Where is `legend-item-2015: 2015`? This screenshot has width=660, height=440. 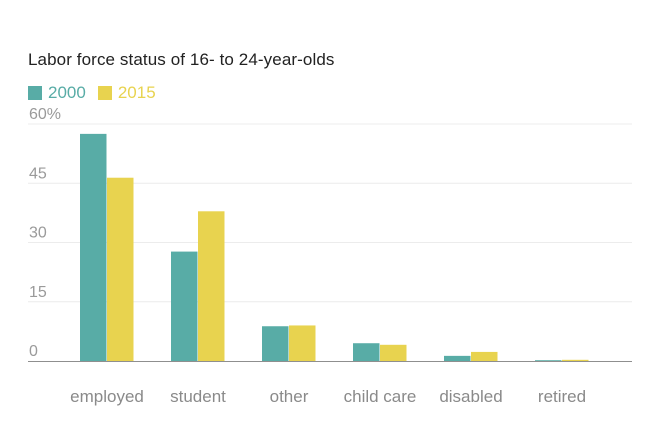 legend-item-2015: 2015 is located at coordinates (126, 93).